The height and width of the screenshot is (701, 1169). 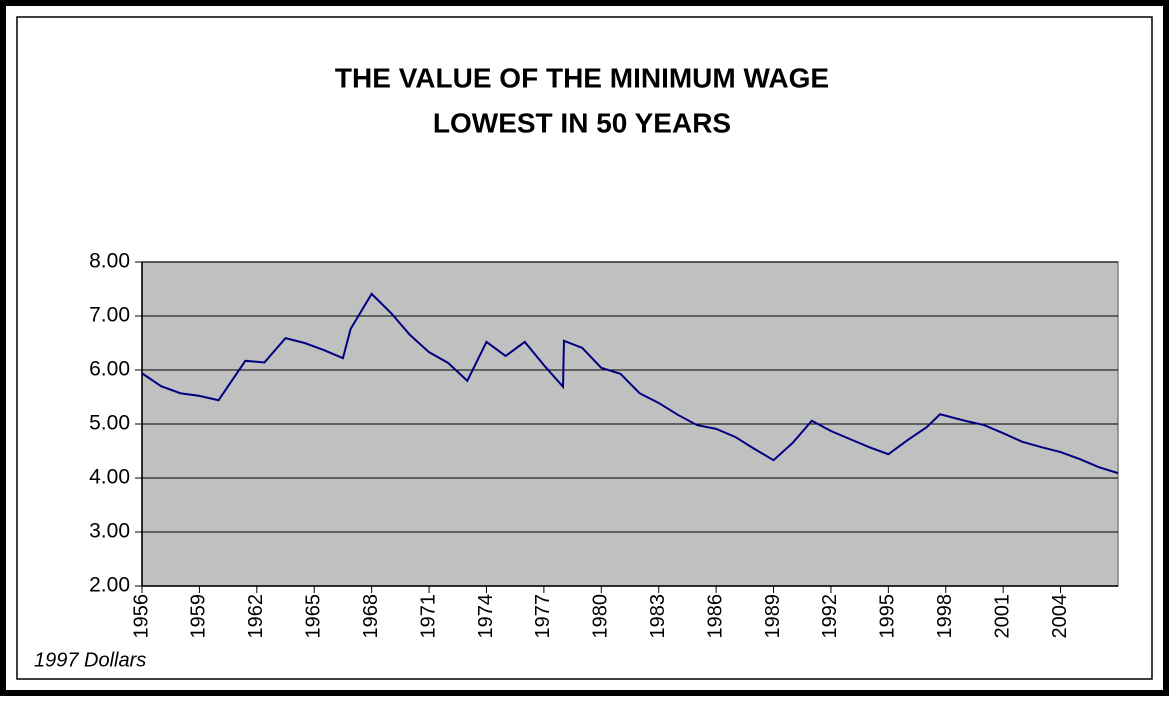 What do you see at coordinates (582, 122) in the screenshot?
I see `chart-title: LOWEST IN 50 YEARS` at bounding box center [582, 122].